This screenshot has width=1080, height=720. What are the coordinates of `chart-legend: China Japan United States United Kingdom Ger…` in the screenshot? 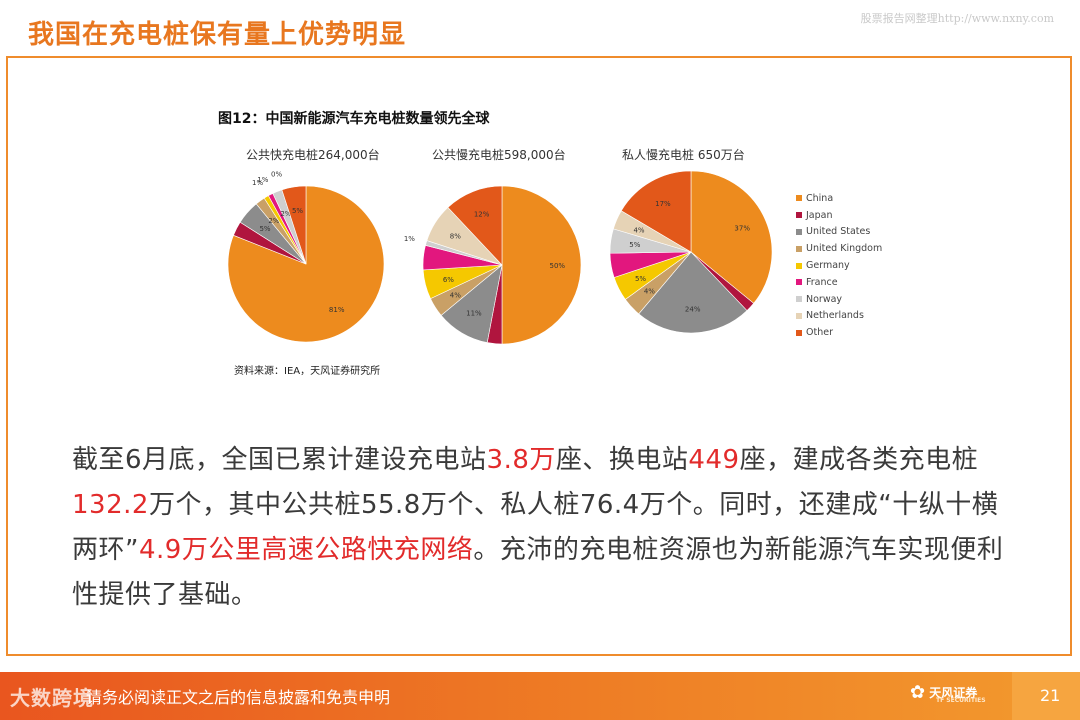 It's located at (839, 265).